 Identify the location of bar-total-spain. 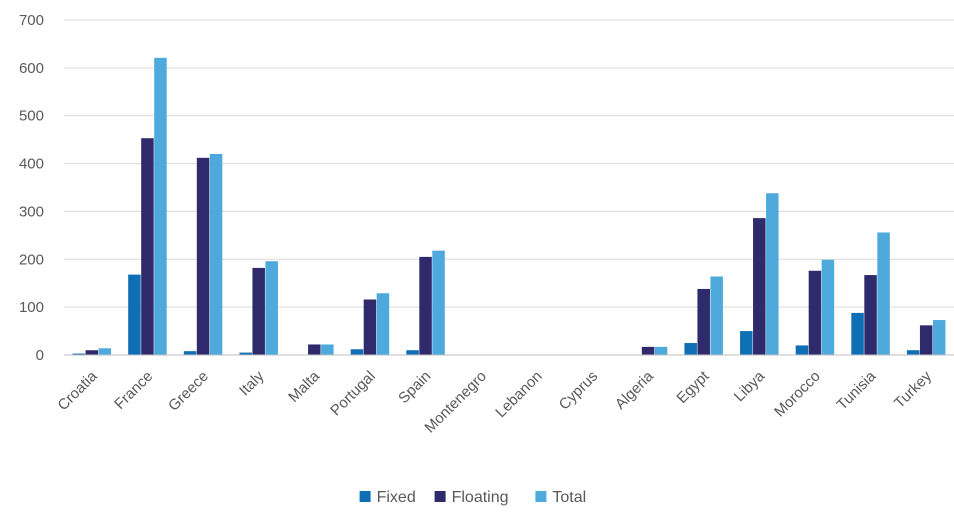
(438, 302).